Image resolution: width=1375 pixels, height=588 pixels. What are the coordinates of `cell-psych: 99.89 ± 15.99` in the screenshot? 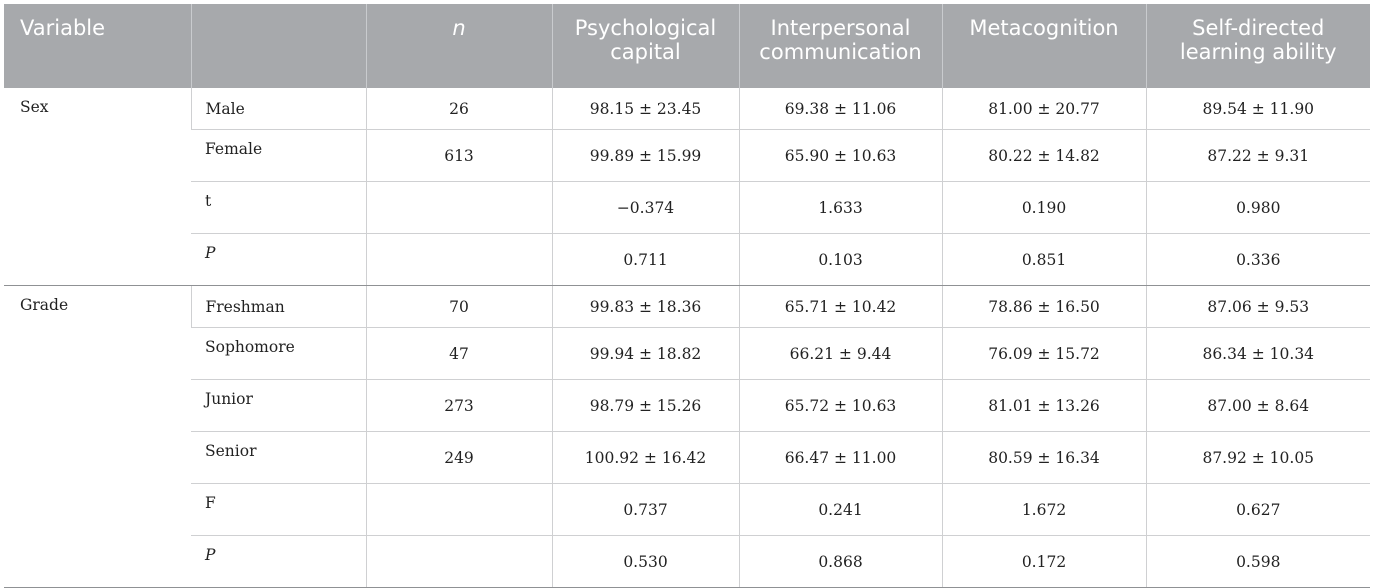 It's located at (645, 155).